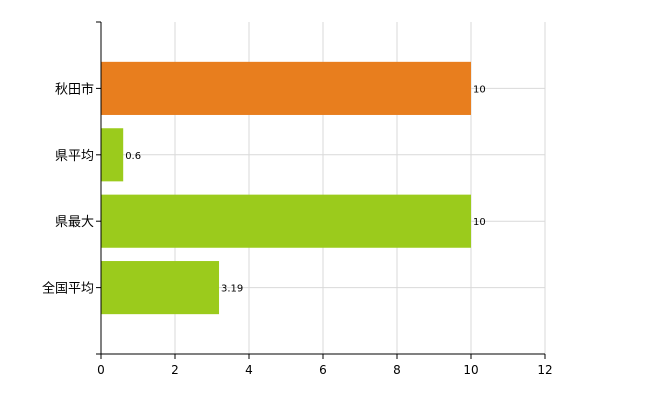  I want to click on x-tick-label: 2, so click(175, 370).